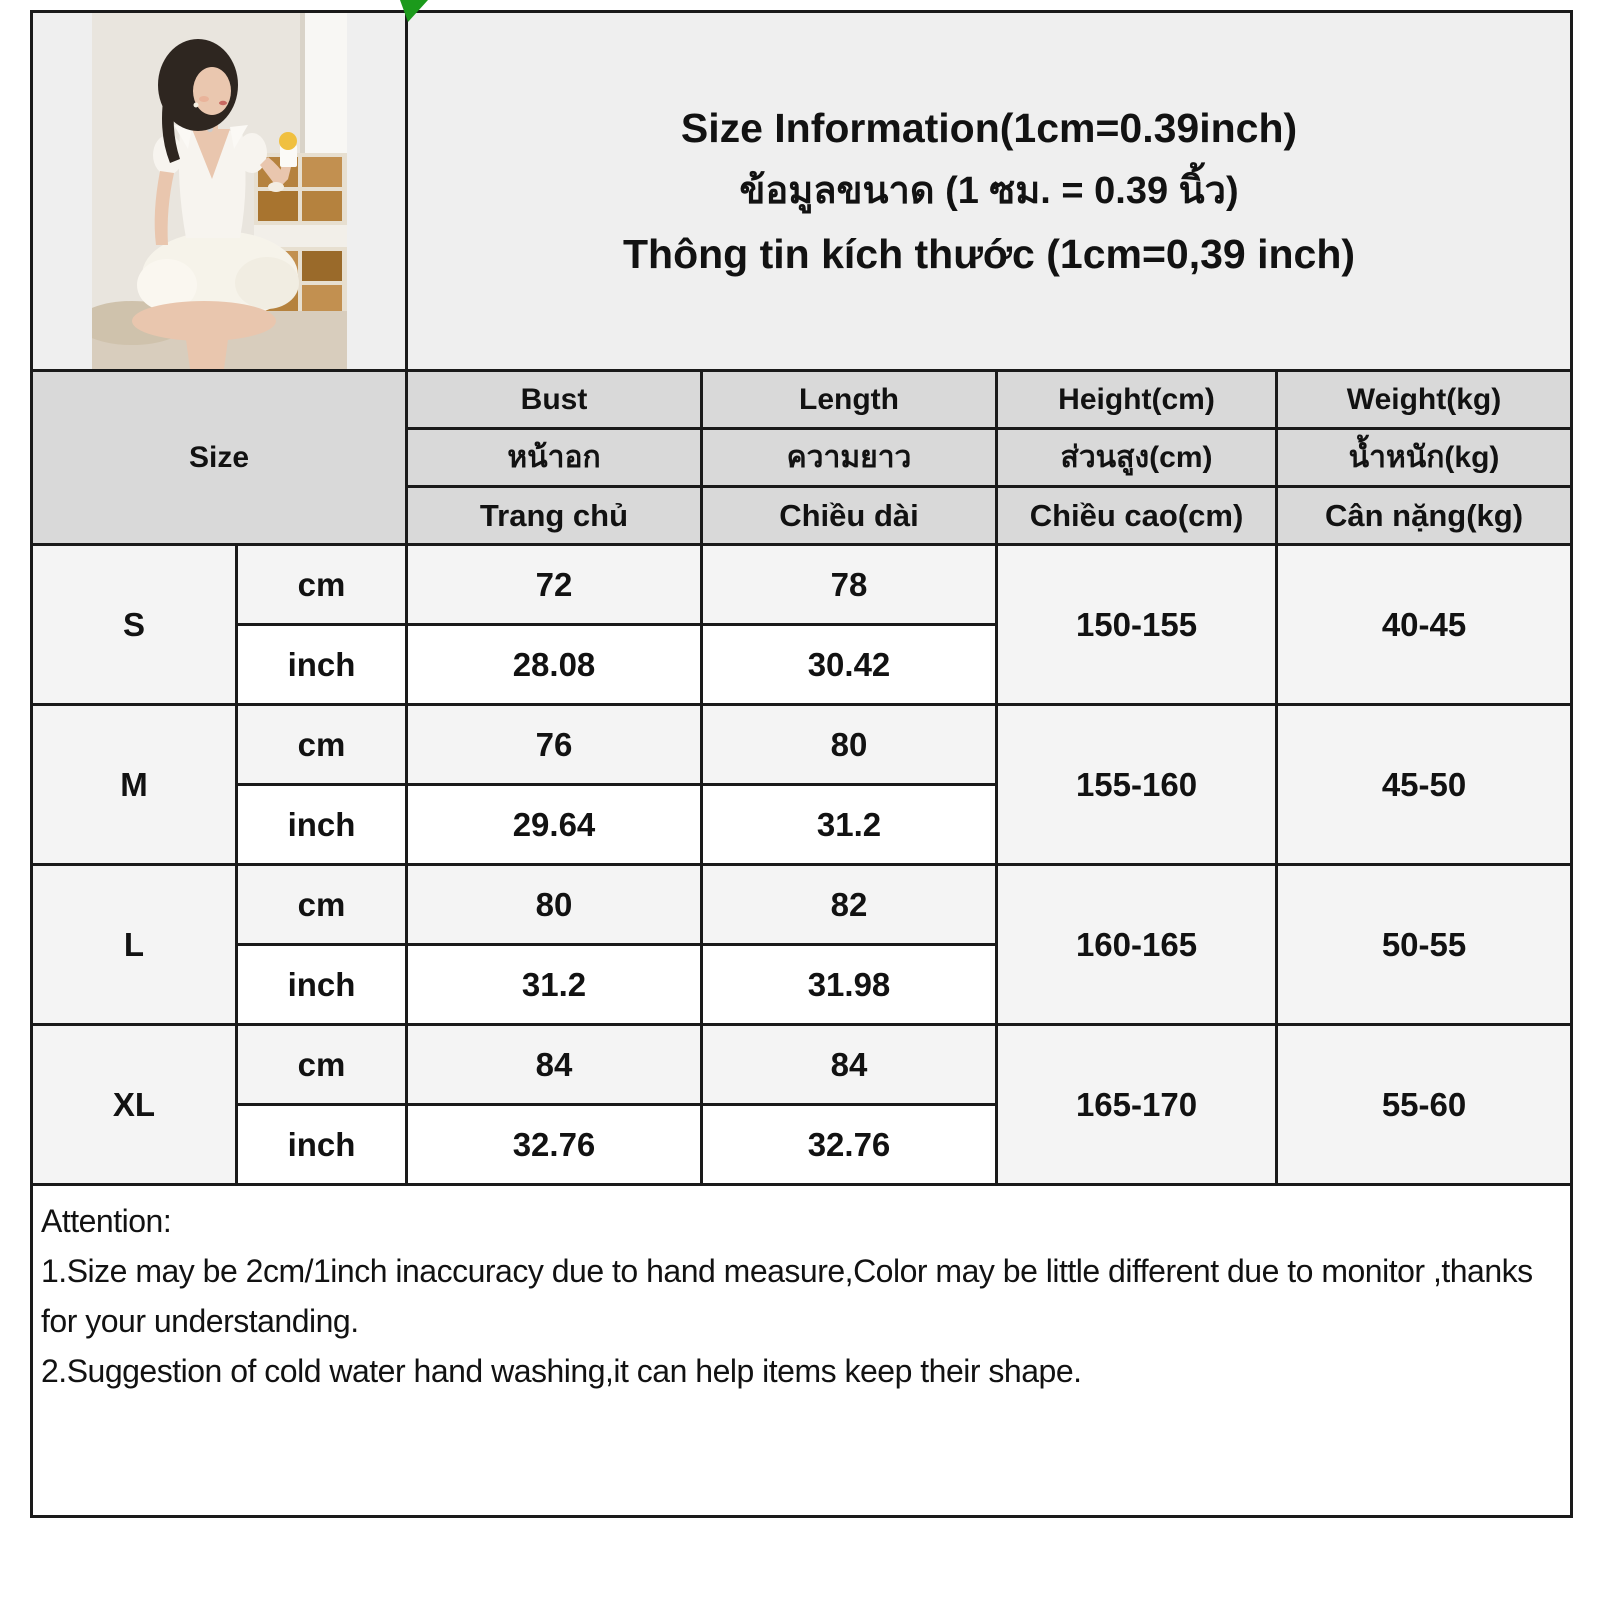 This screenshot has height=1600, width=1600. Describe the element at coordinates (989, 128) in the screenshot. I see `title-english: Size Information(1cm=0.39inch)` at that location.